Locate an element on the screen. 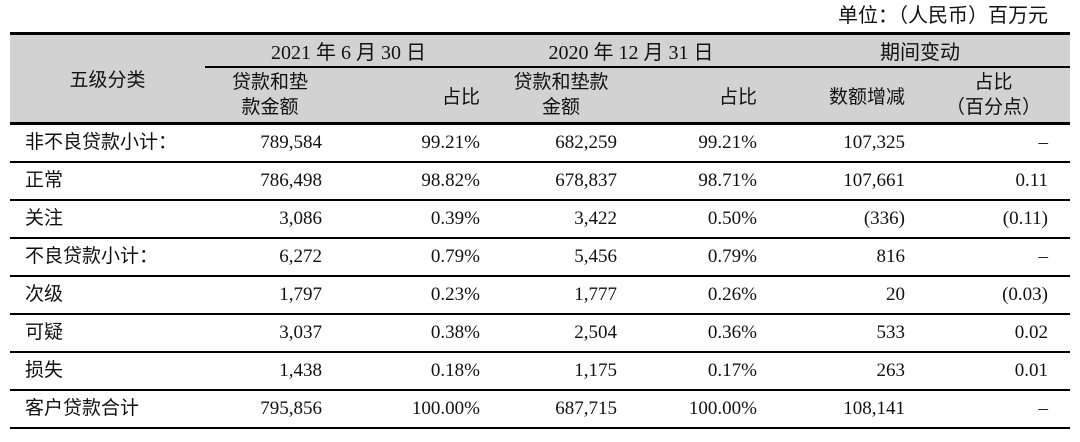  cell-change-amount: 107,325 is located at coordinates (843, 143).